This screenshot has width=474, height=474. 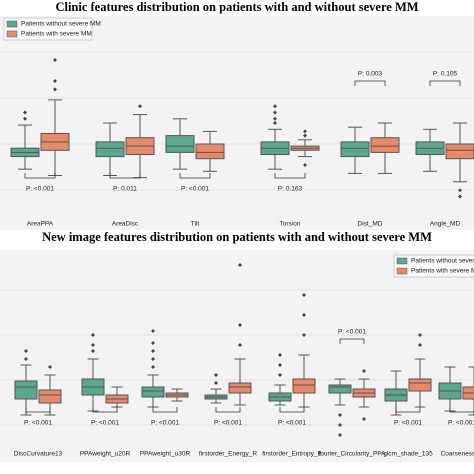 What do you see at coordinates (370, 74) in the screenshot?
I see `p-value: P: 0.003` at bounding box center [370, 74].